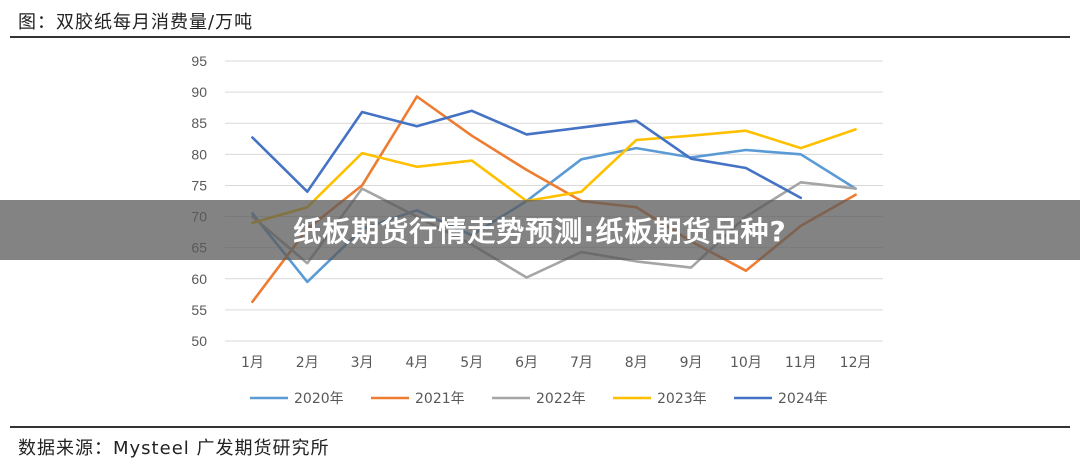  I want to click on x-tick-label: 9月, so click(691, 363).